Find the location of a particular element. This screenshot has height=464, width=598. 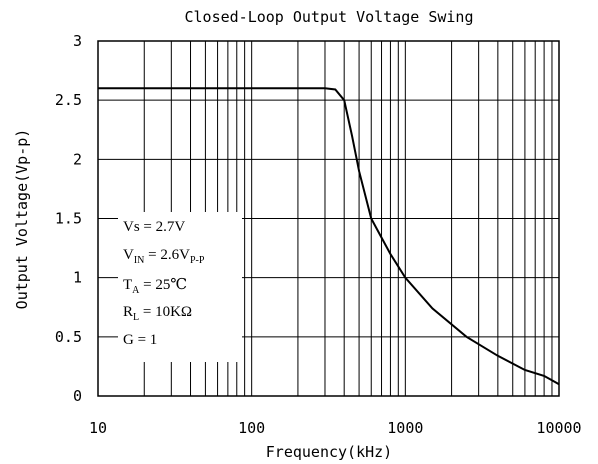

annotation-gain-text: G = 1 is located at coordinates (140, 340).